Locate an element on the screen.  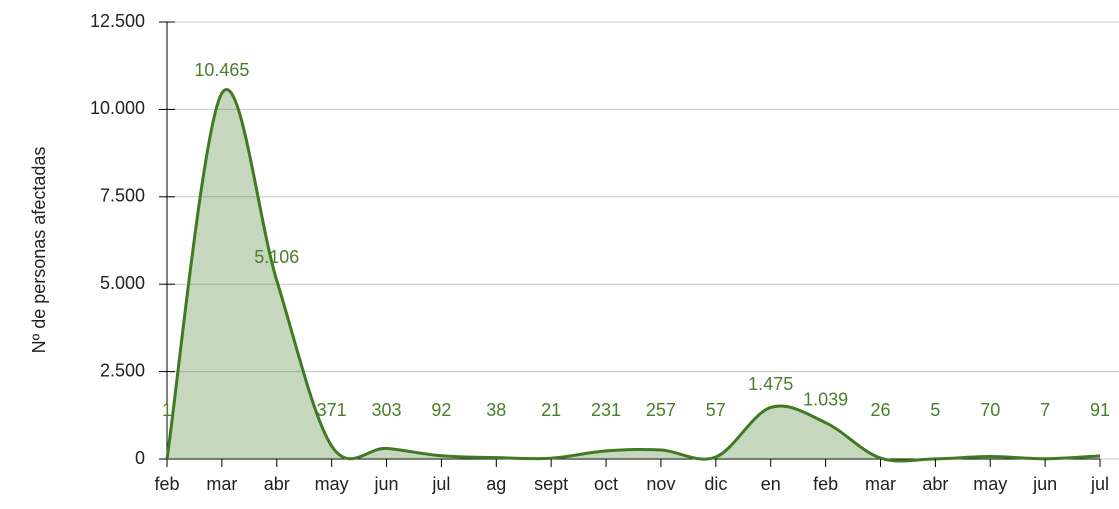
data-label: 92 is located at coordinates (441, 410).